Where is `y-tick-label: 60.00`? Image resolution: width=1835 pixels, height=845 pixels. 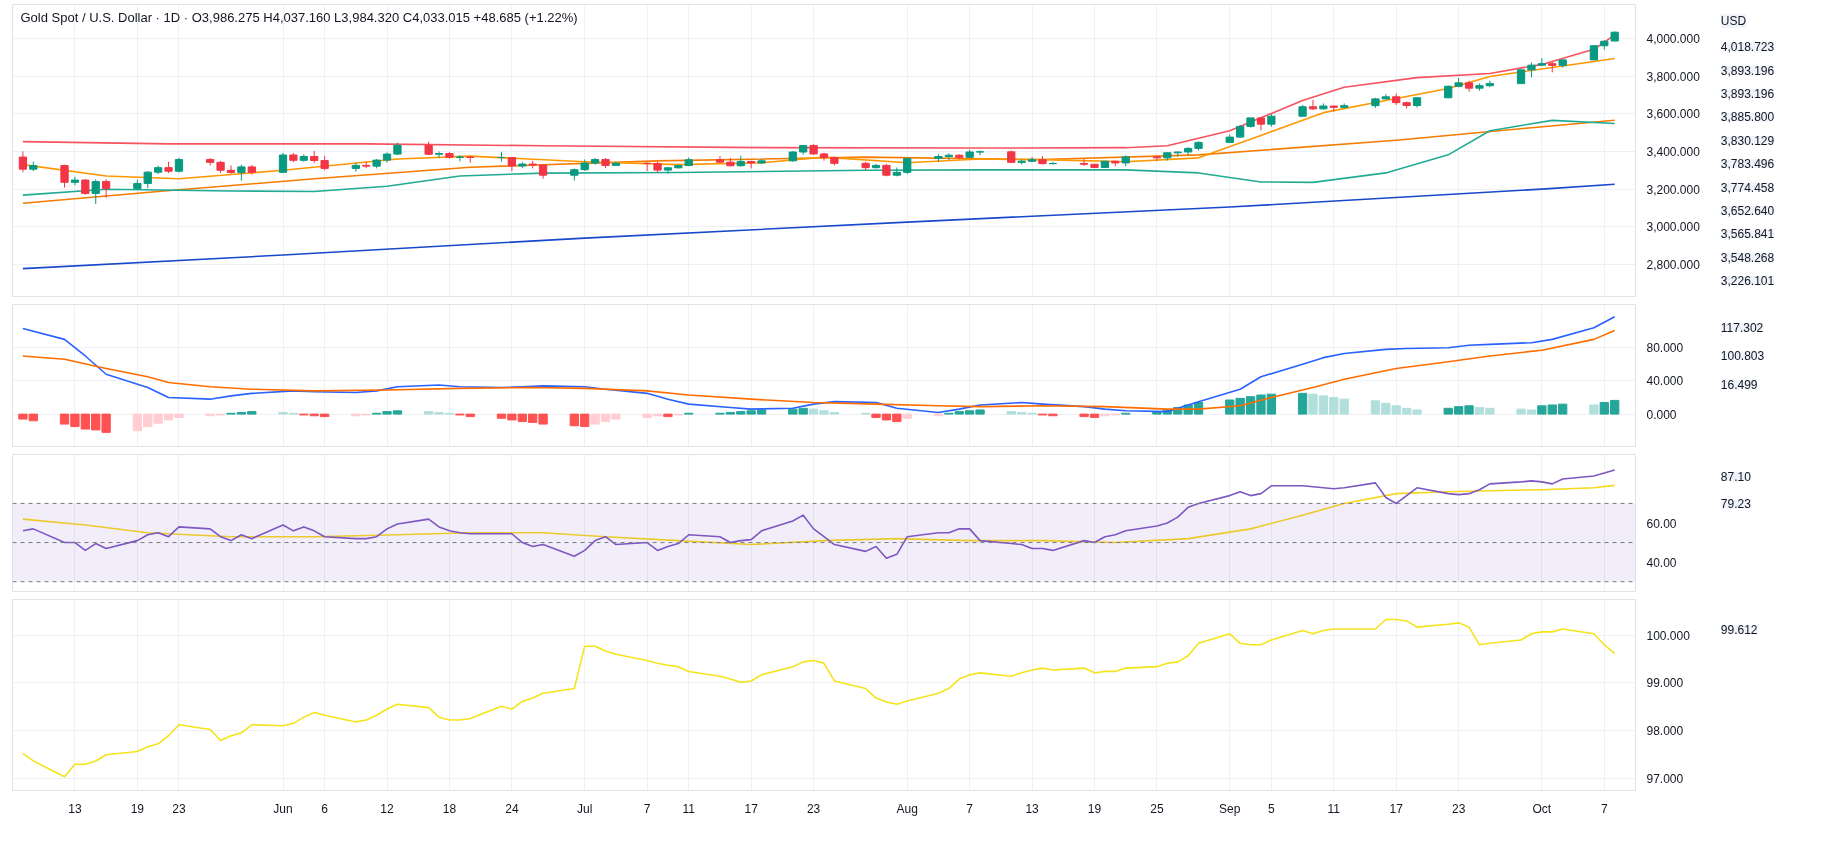
y-tick-label: 60.00 is located at coordinates (1661, 523).